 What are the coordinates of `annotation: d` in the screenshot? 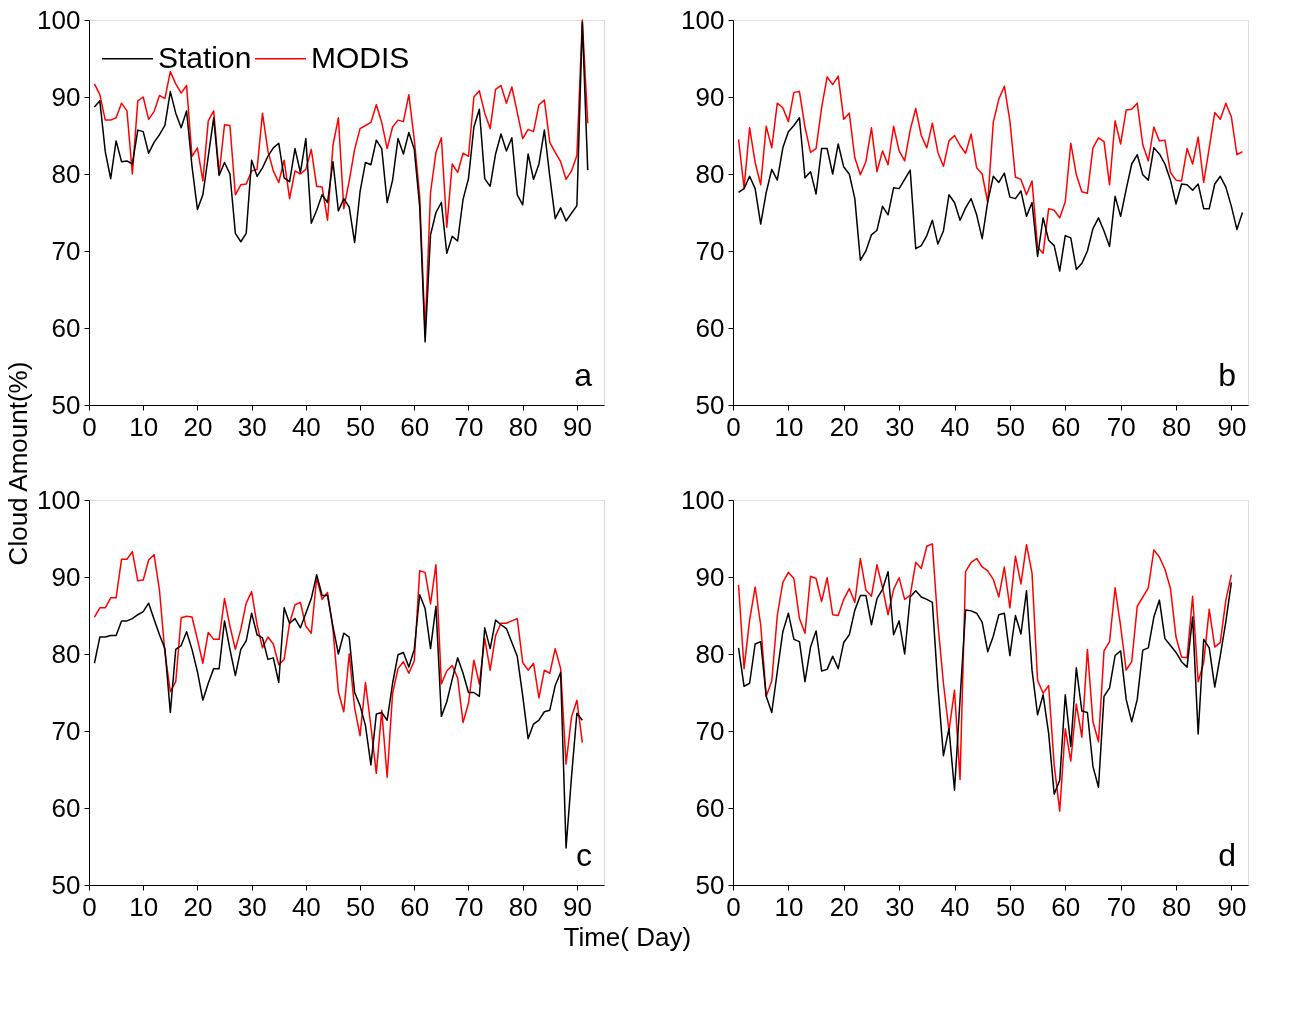 It's located at (1227, 855).